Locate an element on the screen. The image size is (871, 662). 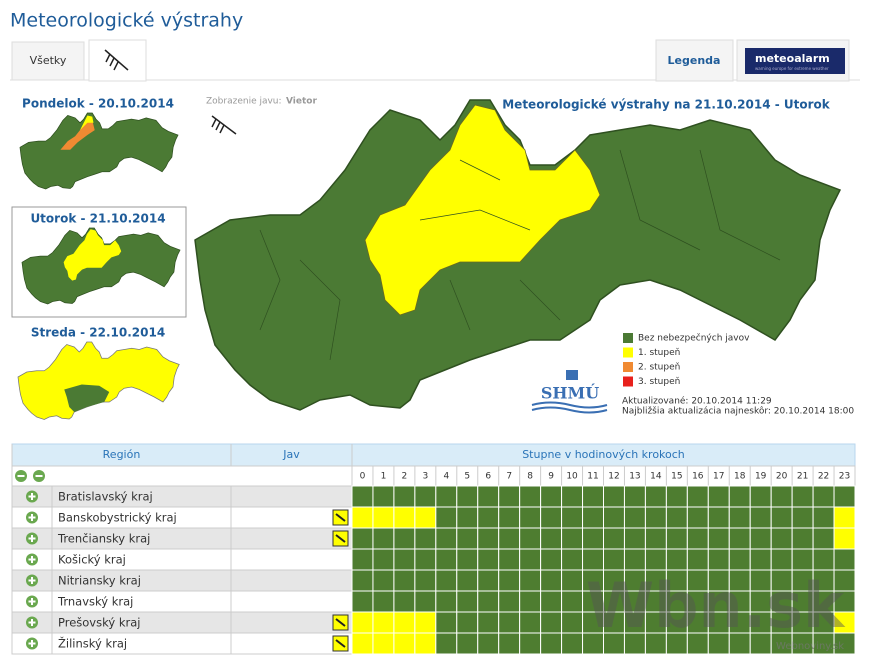
hour-label: 15 is located at coordinates (676, 477).